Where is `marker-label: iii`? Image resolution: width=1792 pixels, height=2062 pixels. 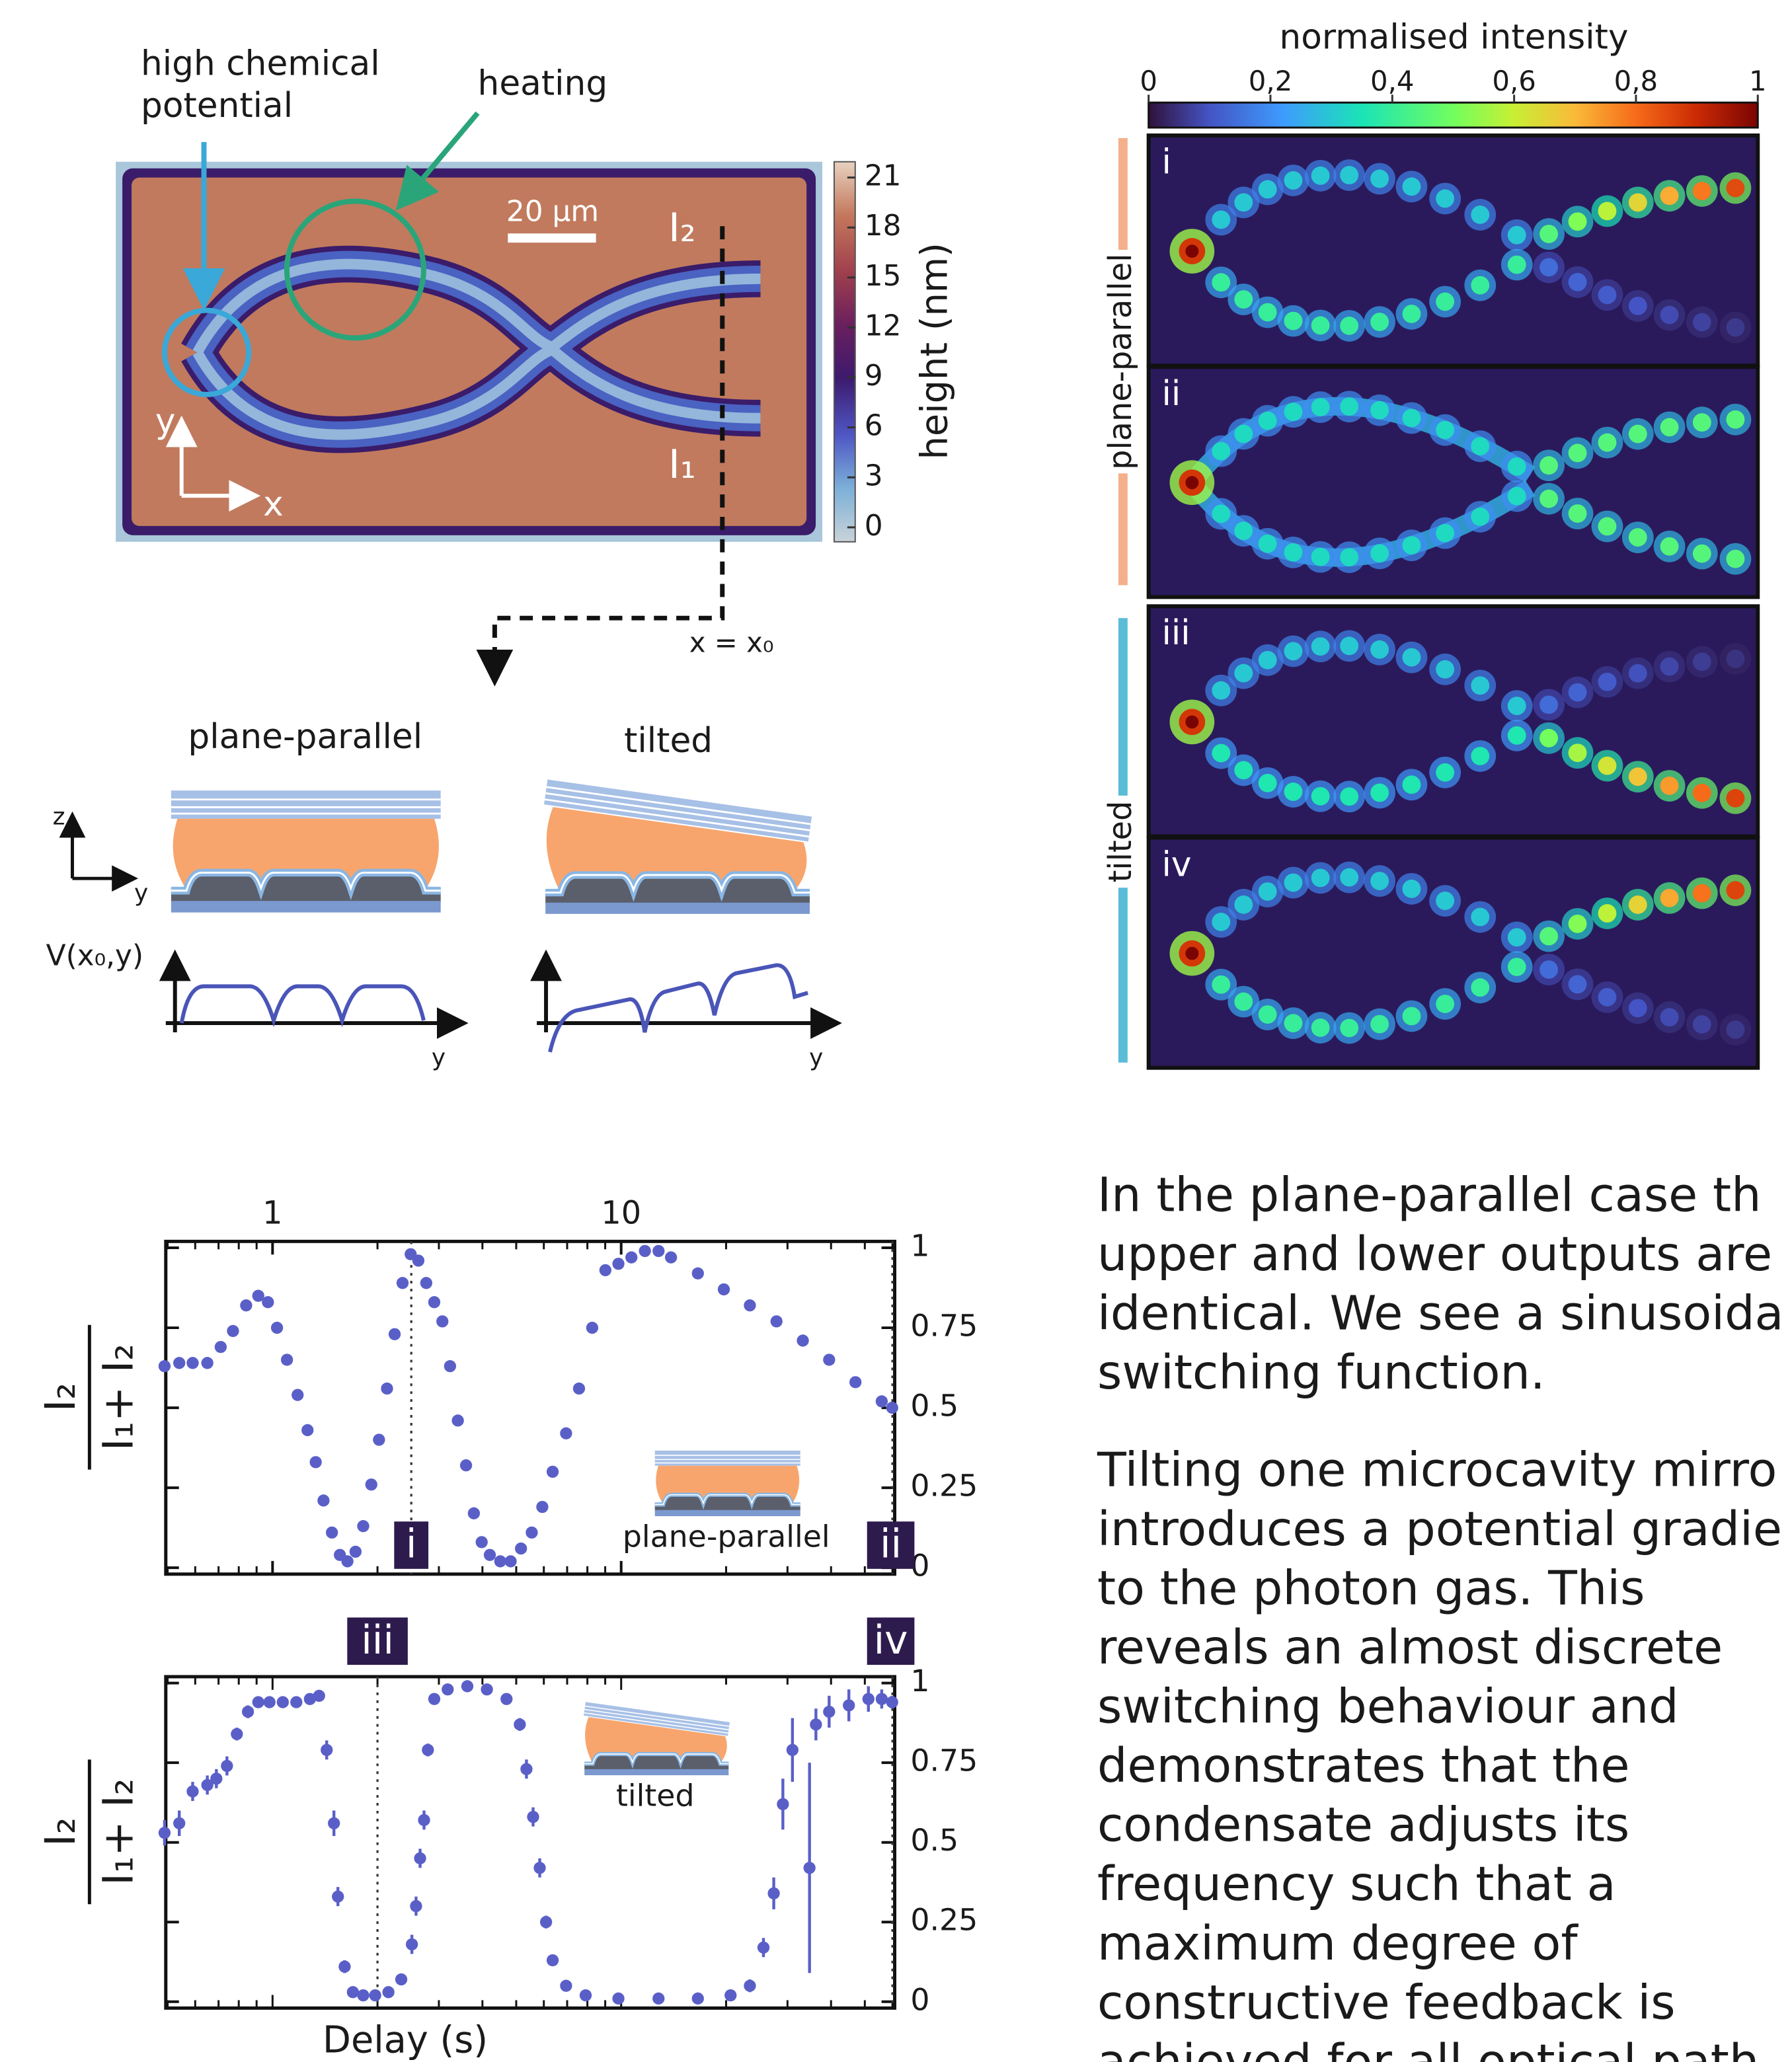
marker-label: iii is located at coordinates (377, 1640).